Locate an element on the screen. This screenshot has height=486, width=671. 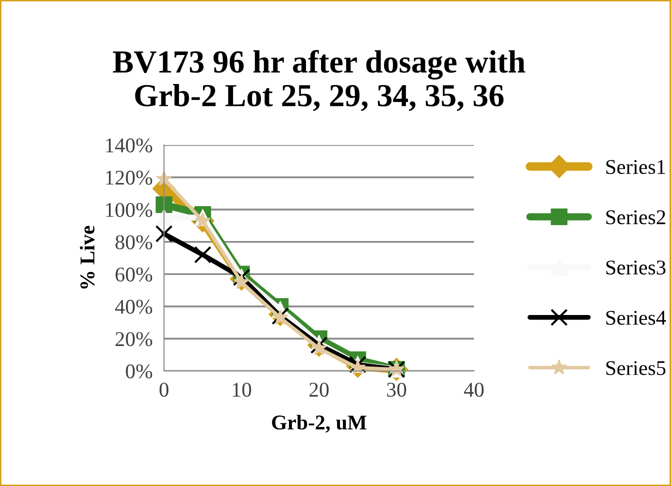
y-tick-label: 120% is located at coordinates (129, 177).